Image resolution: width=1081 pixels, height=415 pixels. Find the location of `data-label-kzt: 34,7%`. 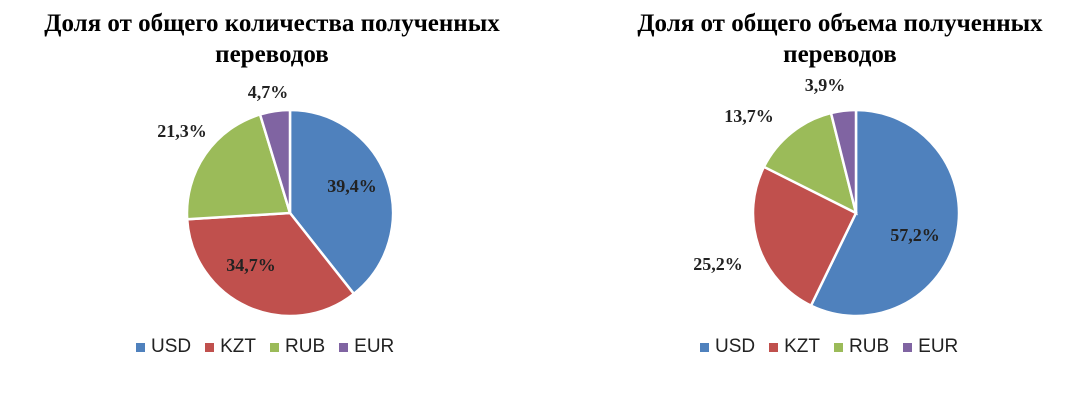

data-label-kzt: 34,7% is located at coordinates (251, 265).